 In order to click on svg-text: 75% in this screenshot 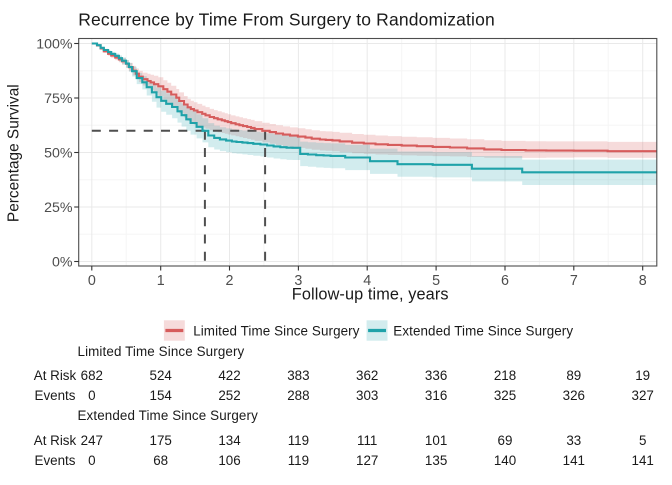, I will do `click(58, 99)`.